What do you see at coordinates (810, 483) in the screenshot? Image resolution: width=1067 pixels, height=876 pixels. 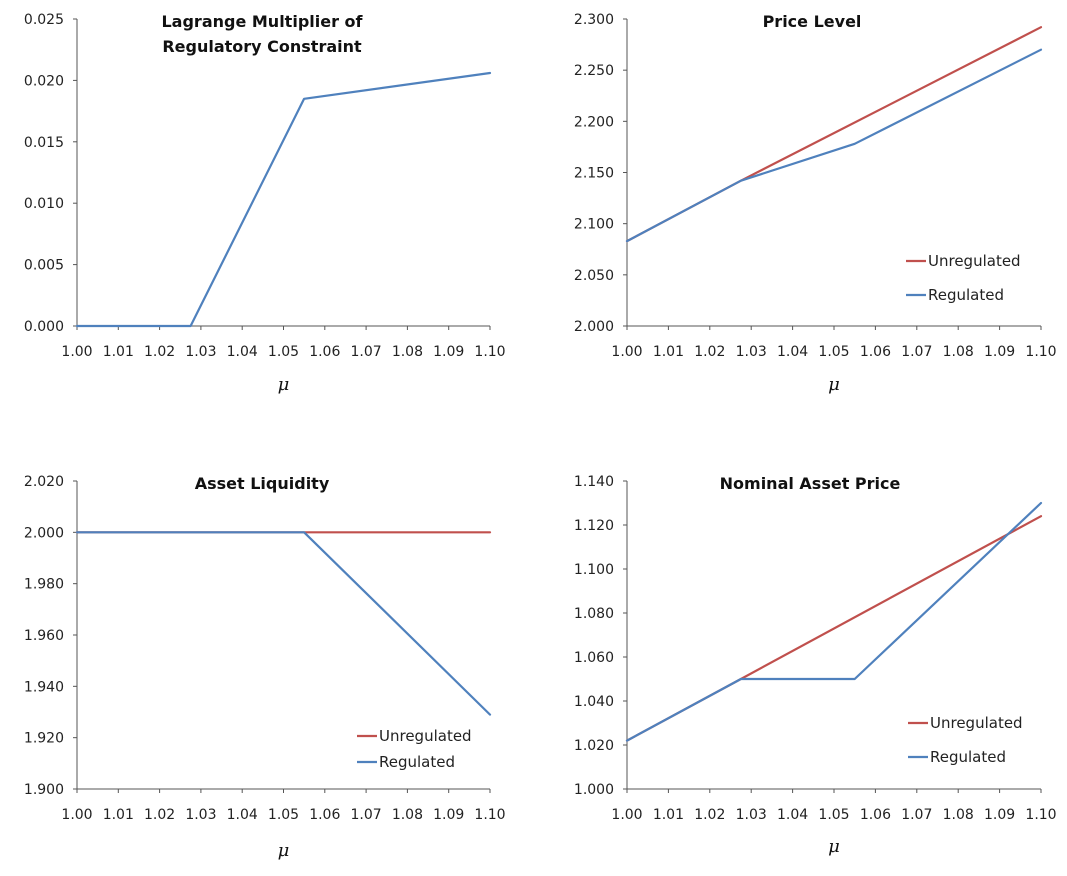 I see `chart-title: Nominal Asset Price` at bounding box center [810, 483].